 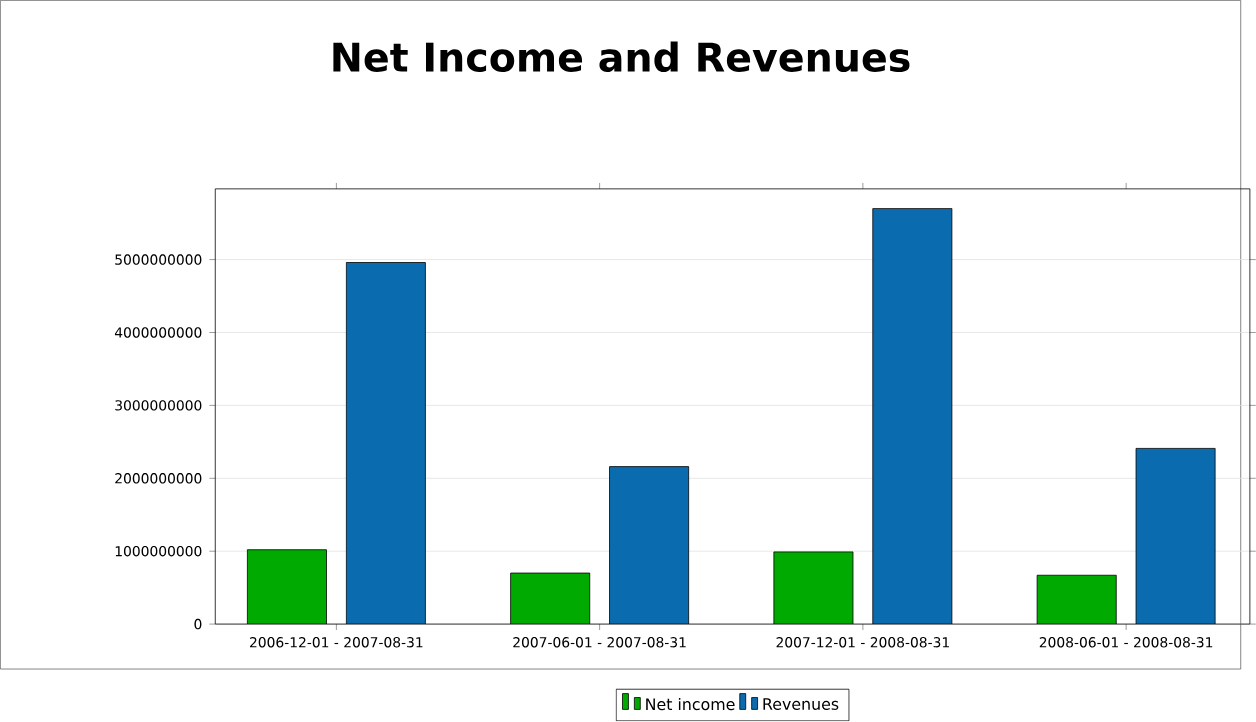 What do you see at coordinates (621, 57) in the screenshot?
I see `chart-title: Net Income and Revenues` at bounding box center [621, 57].